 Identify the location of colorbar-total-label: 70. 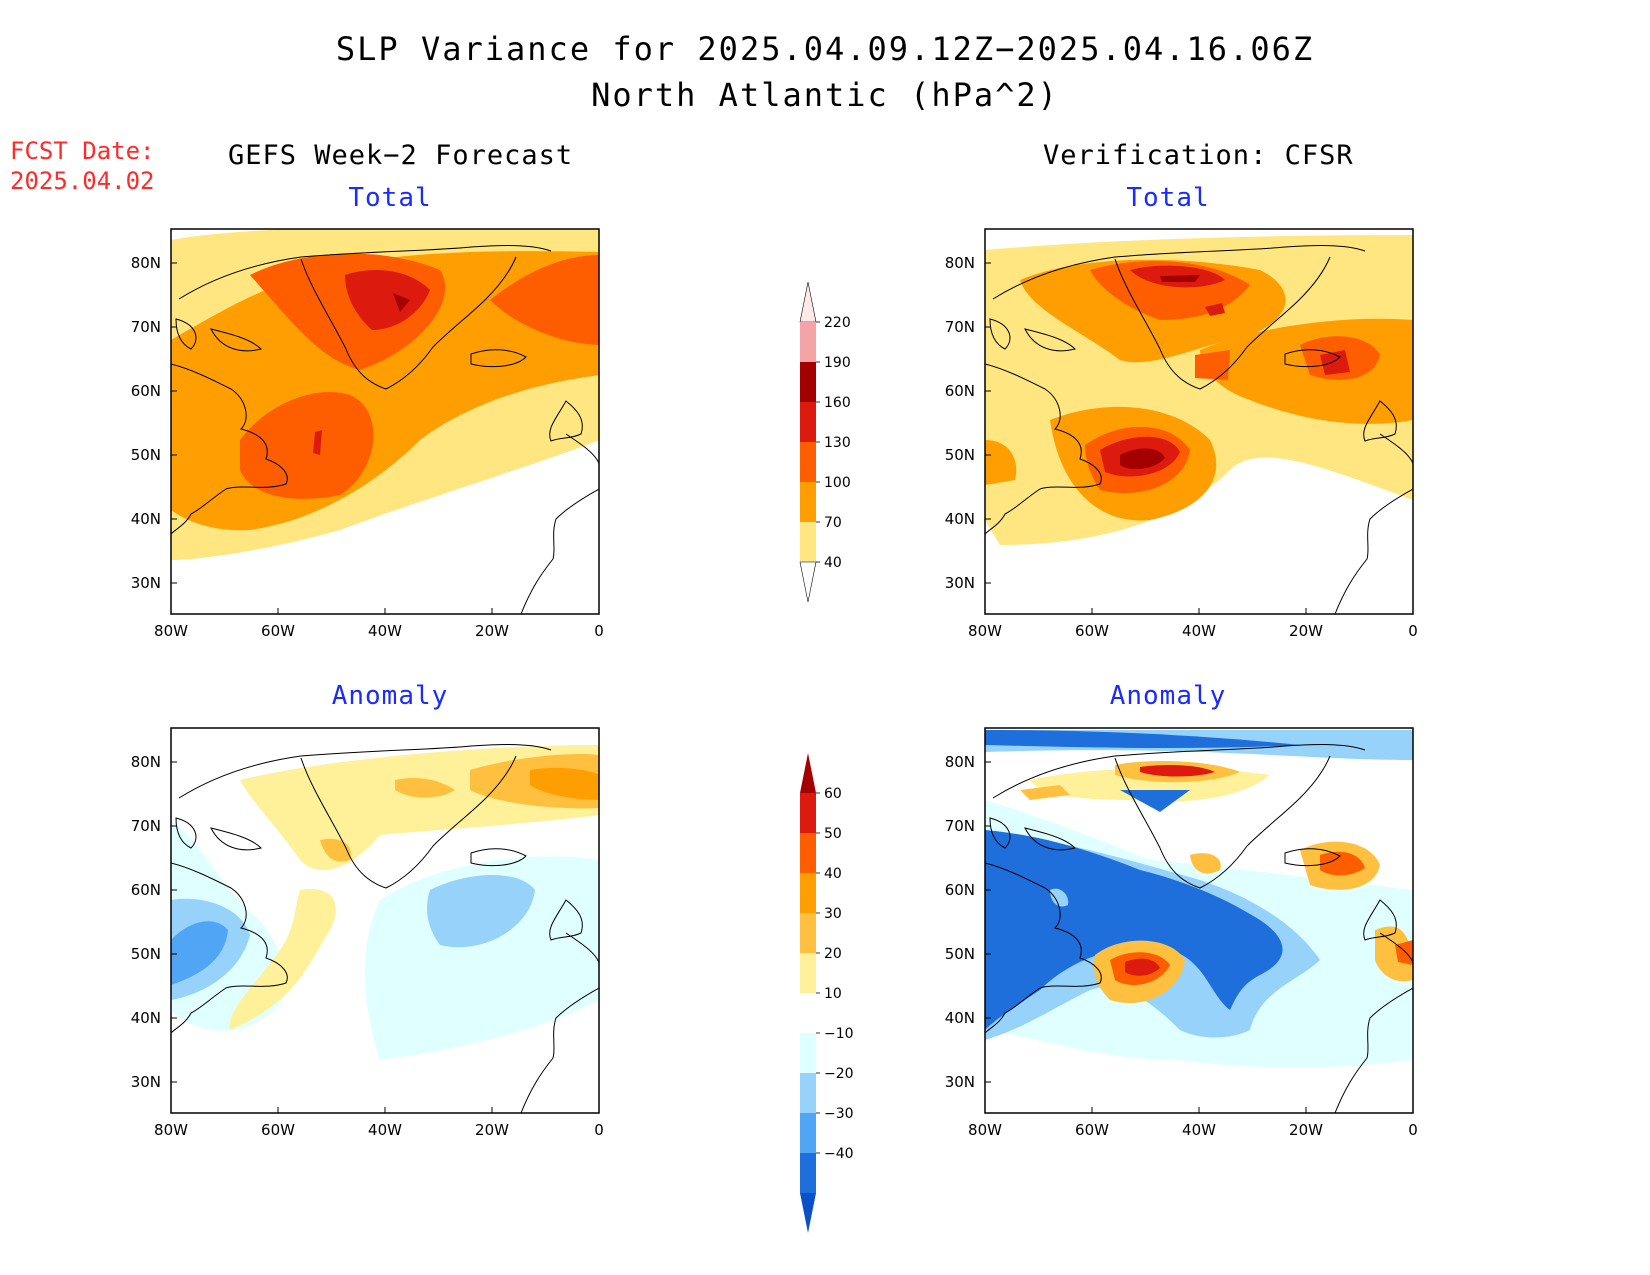
(833, 523).